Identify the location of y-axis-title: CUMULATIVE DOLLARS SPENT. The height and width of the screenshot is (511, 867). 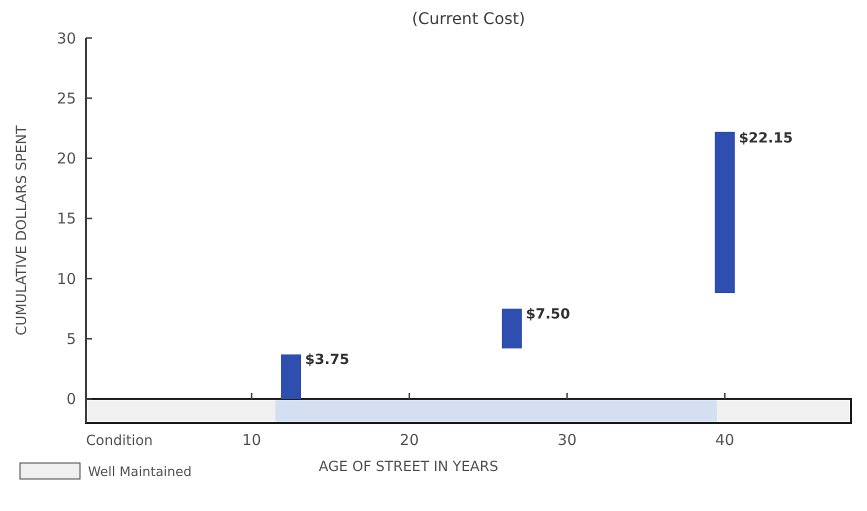
(22, 230).